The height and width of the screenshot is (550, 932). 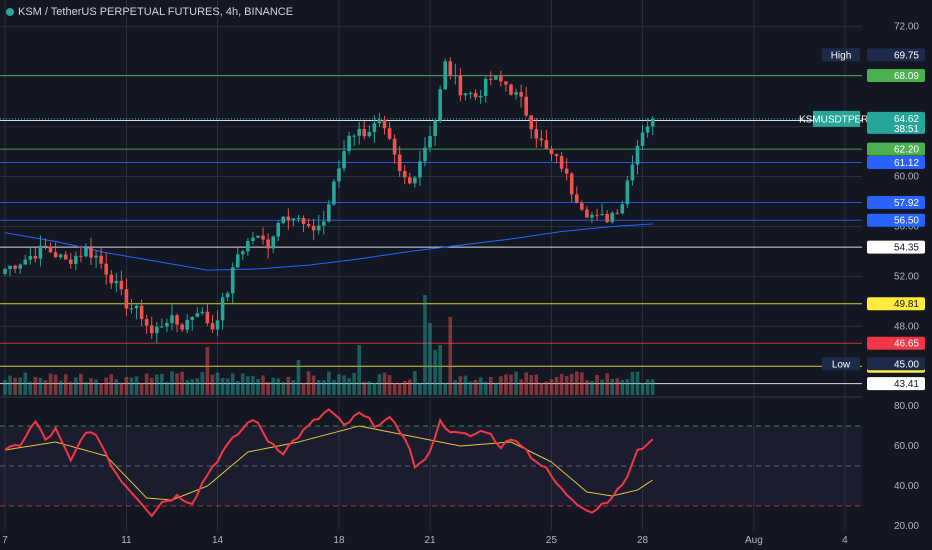 What do you see at coordinates (906, 406) in the screenshot?
I see `rsi-tick-label: 80.00` at bounding box center [906, 406].